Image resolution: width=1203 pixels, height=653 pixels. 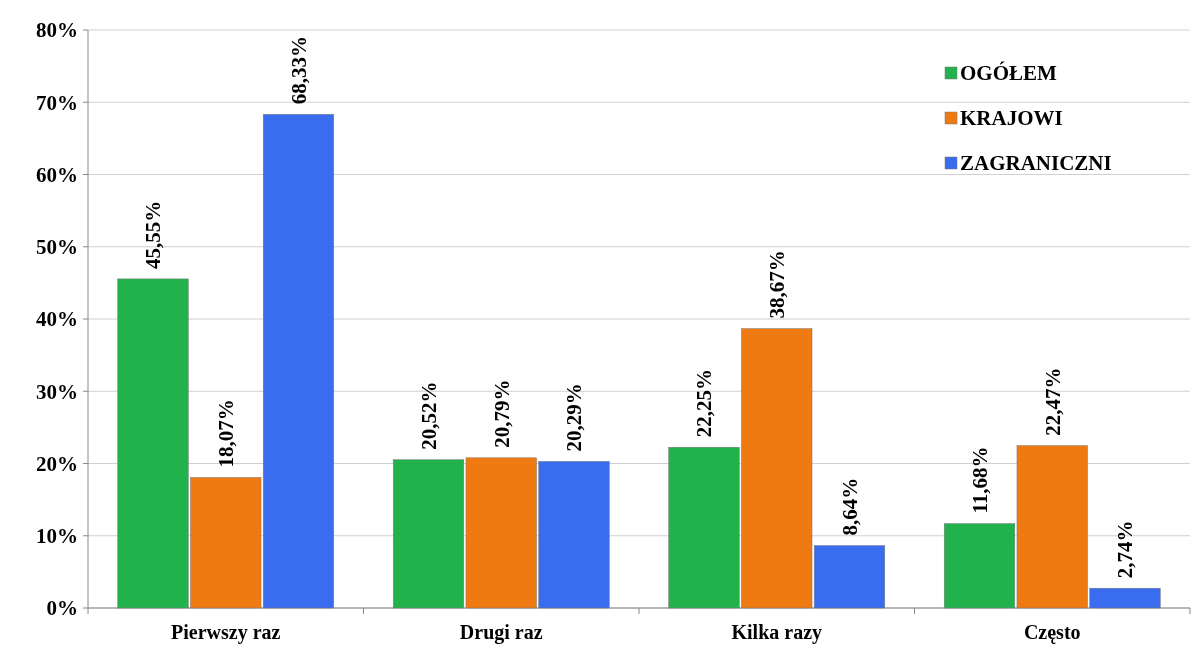 What do you see at coordinates (62, 608) in the screenshot?
I see `y-tick-label: 0%` at bounding box center [62, 608].